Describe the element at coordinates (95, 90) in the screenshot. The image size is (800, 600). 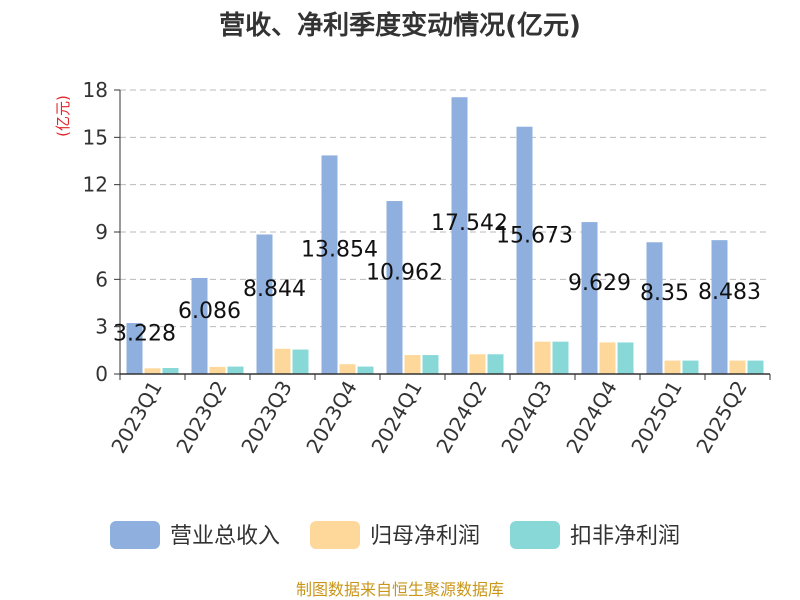
I see `y-tick-label: 18` at that location.